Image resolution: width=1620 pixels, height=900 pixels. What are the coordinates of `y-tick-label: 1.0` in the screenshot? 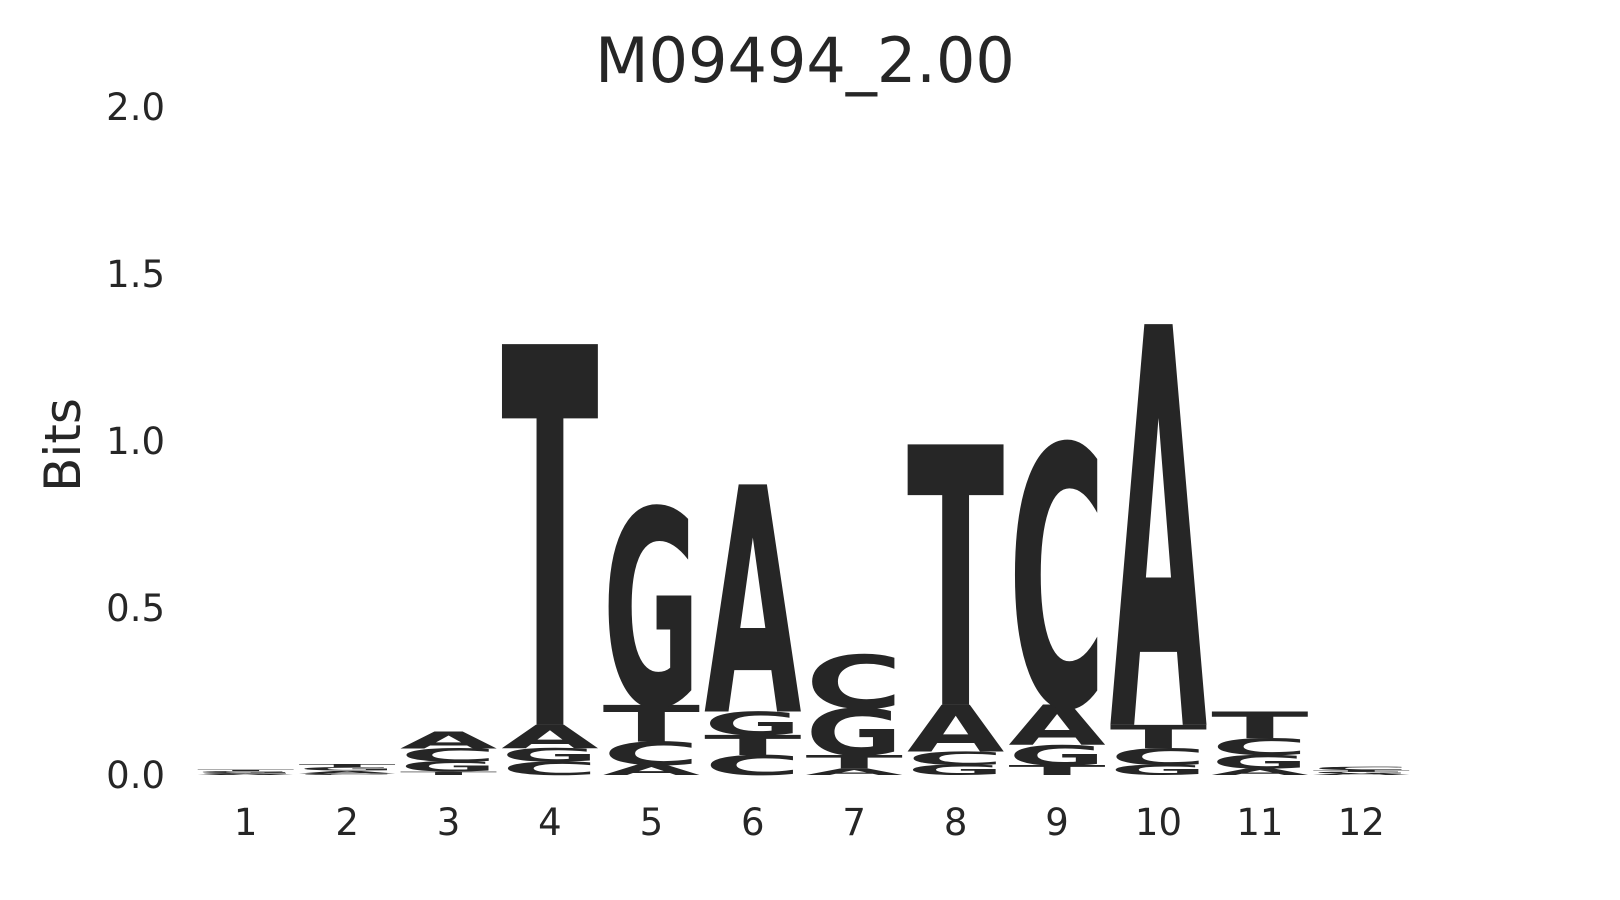 It's located at (135, 441).